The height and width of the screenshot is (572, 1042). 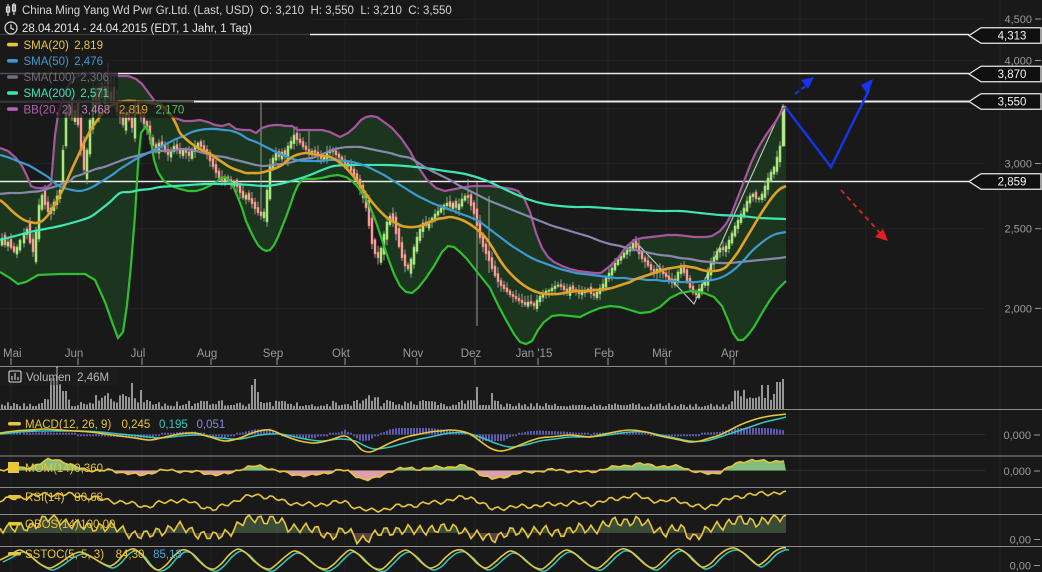 What do you see at coordinates (173, 425) in the screenshot?
I see `svg-text: 0,195` at bounding box center [173, 425].